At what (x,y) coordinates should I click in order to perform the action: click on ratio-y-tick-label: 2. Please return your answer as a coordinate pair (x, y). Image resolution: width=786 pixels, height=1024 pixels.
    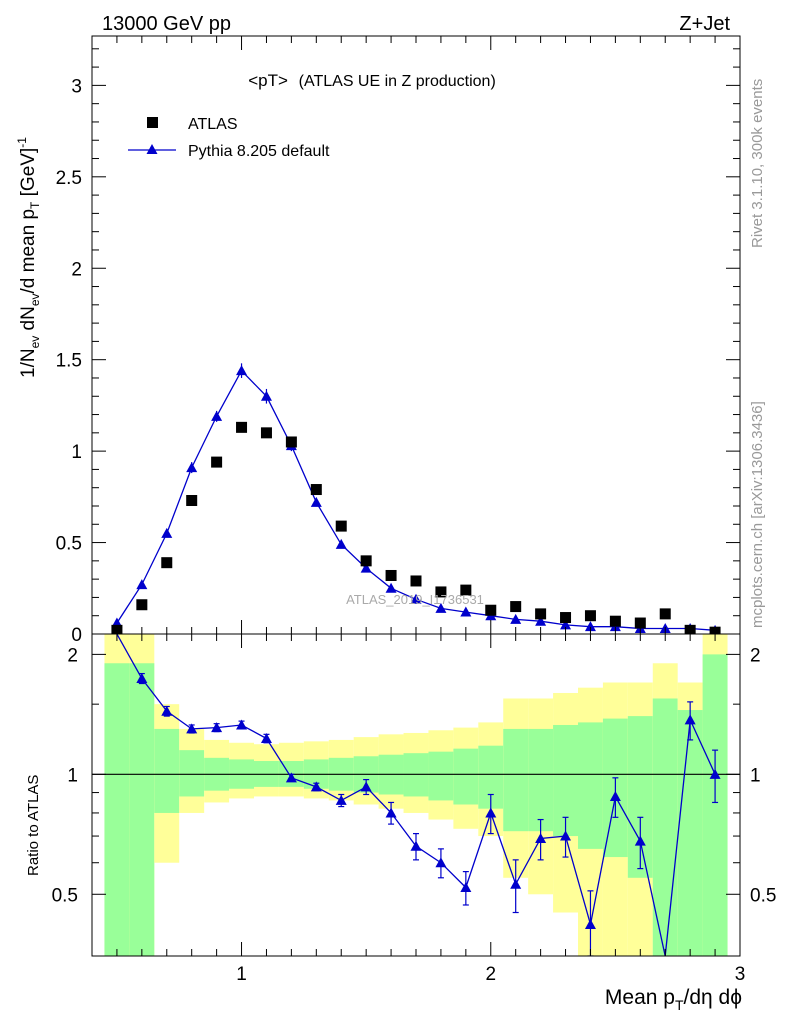
    Looking at the image, I should click on (72, 655).